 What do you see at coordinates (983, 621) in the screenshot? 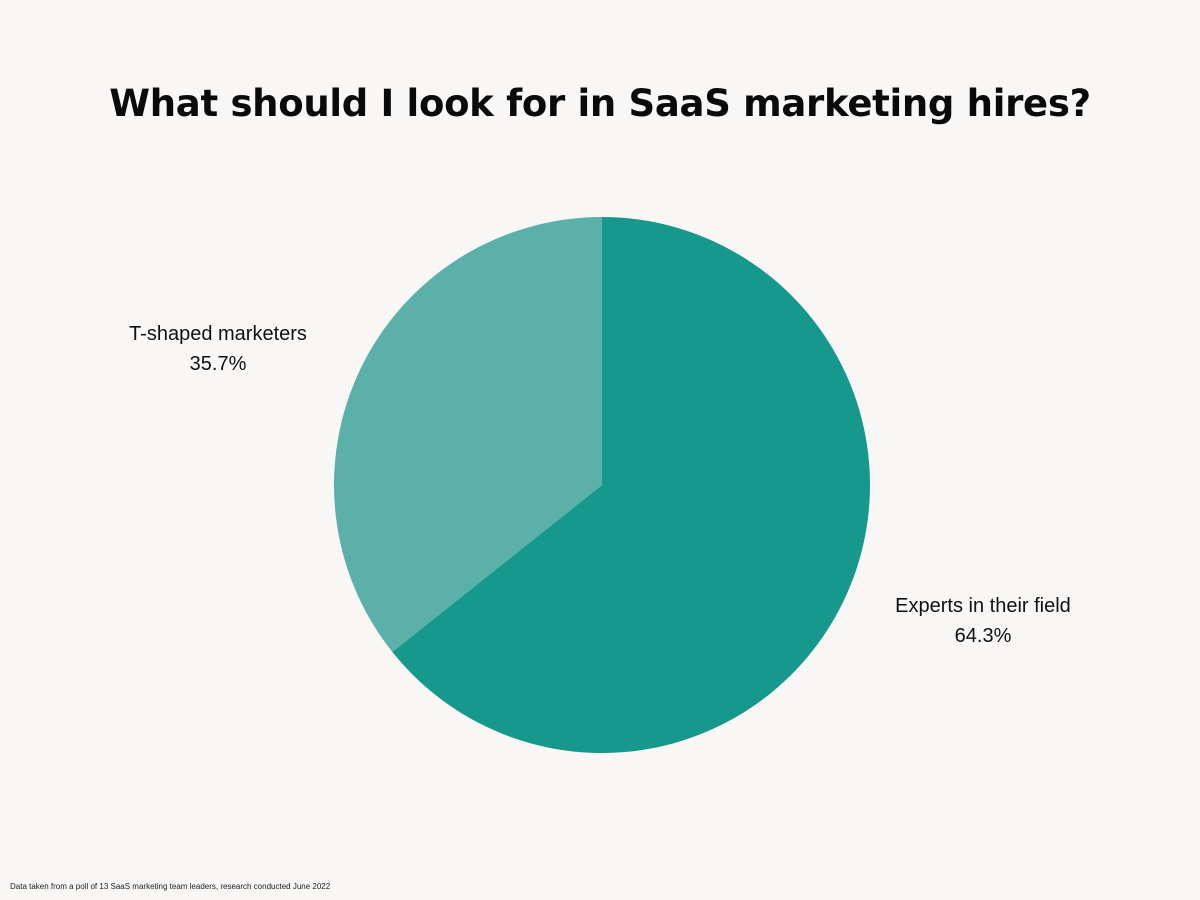
I see `slice-label-experts: Experts in their field 64.3%` at bounding box center [983, 621].